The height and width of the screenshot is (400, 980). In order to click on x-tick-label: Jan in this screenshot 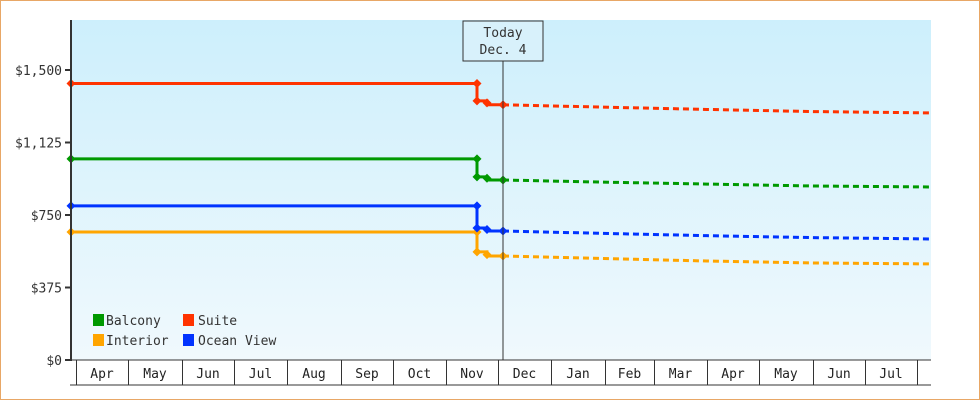, I will do `click(577, 374)`.